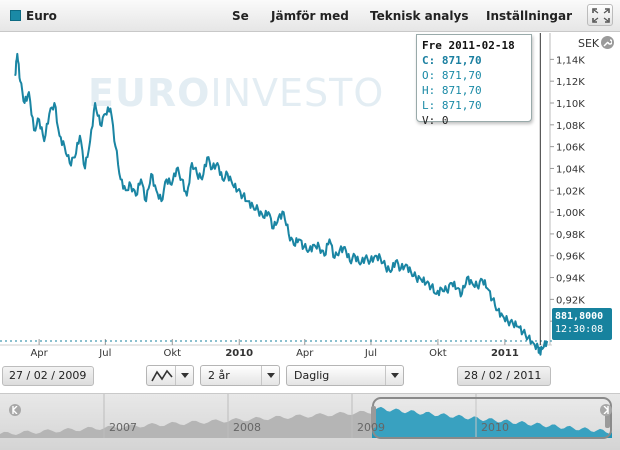 The height and width of the screenshot is (450, 620). I want to click on range-navigator: 2007 2008 2009 2010, so click(310, 421).